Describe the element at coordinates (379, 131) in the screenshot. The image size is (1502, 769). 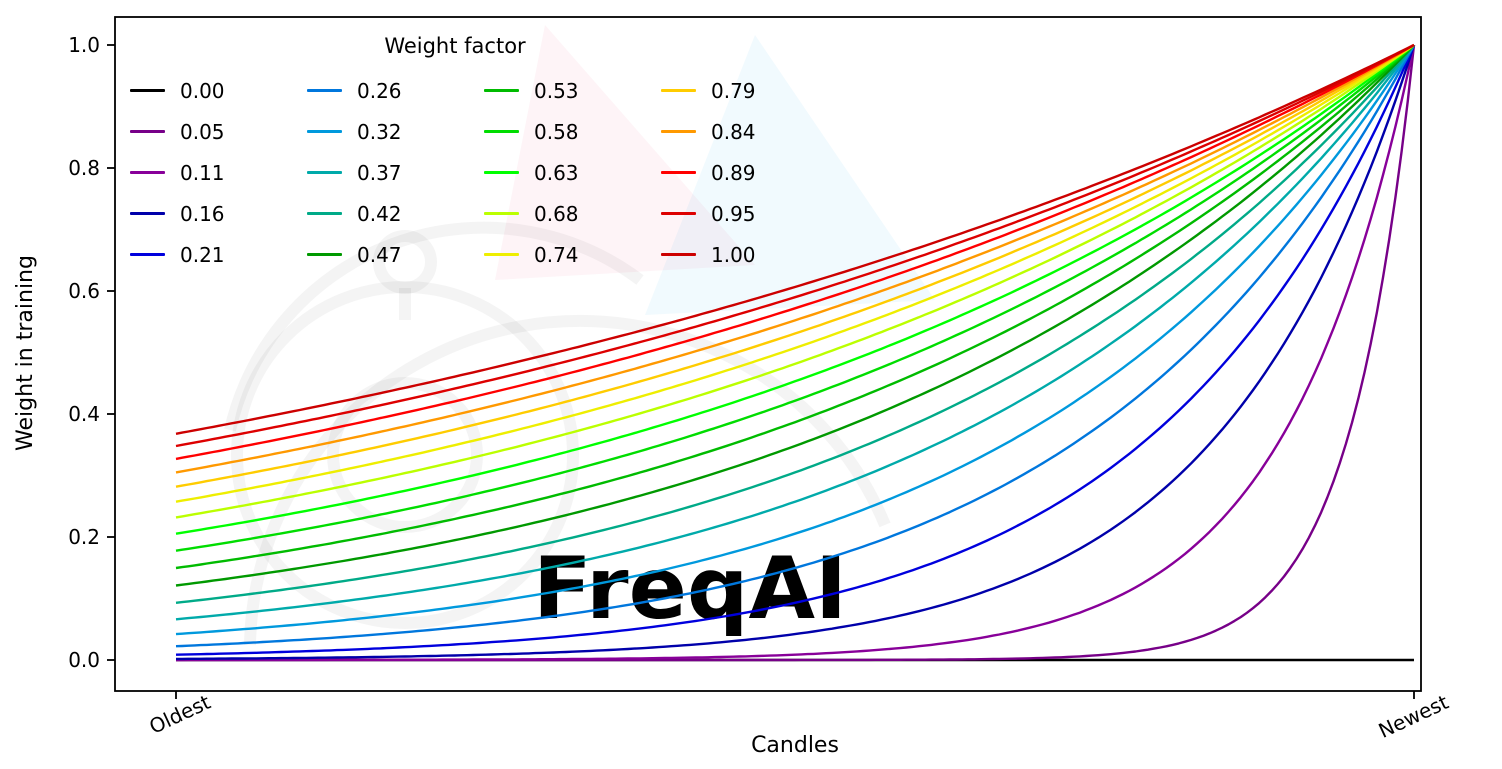
I see `legend-label: 0.32` at that location.